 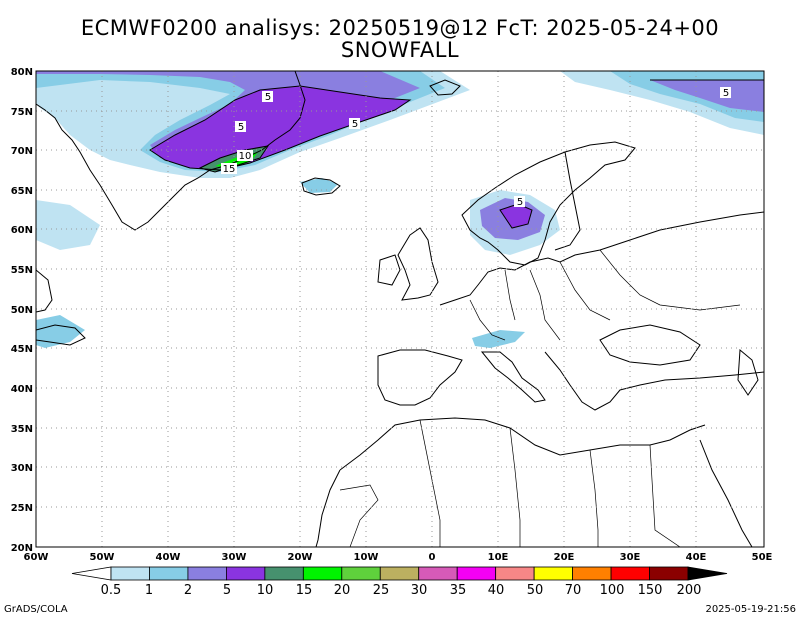 I want to click on lon-label: 50W, so click(x=102, y=557).